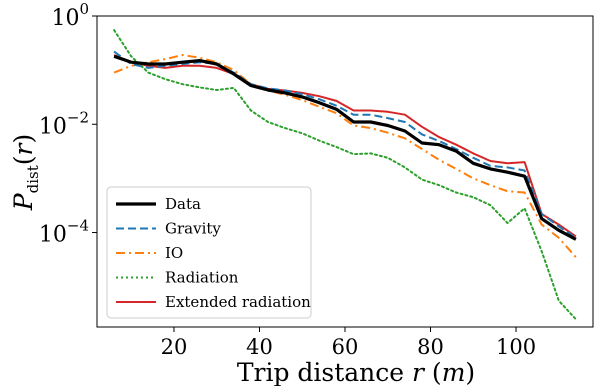 This screenshot has width=605, height=386. Describe the element at coordinates (70, 15) in the screenshot. I see `y-tick-label: 10⁰` at that location.